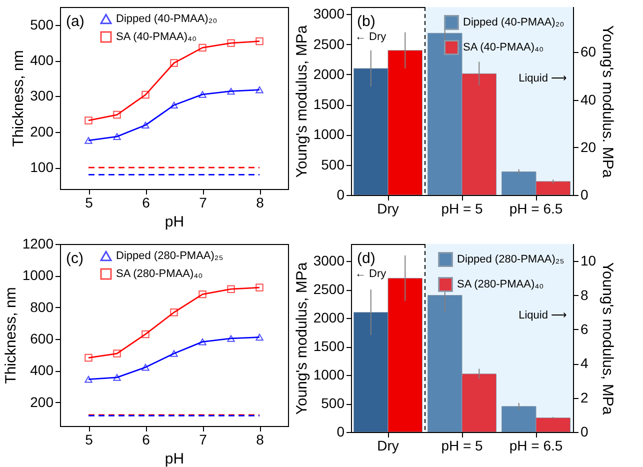  I want to click on y-tick-label: 1200, so click(38, 244).